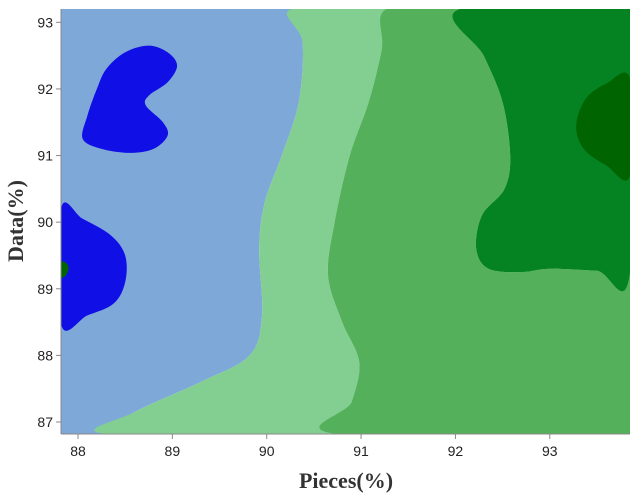  Describe the element at coordinates (456, 451) in the screenshot. I see `x-tick-label: 92` at that location.